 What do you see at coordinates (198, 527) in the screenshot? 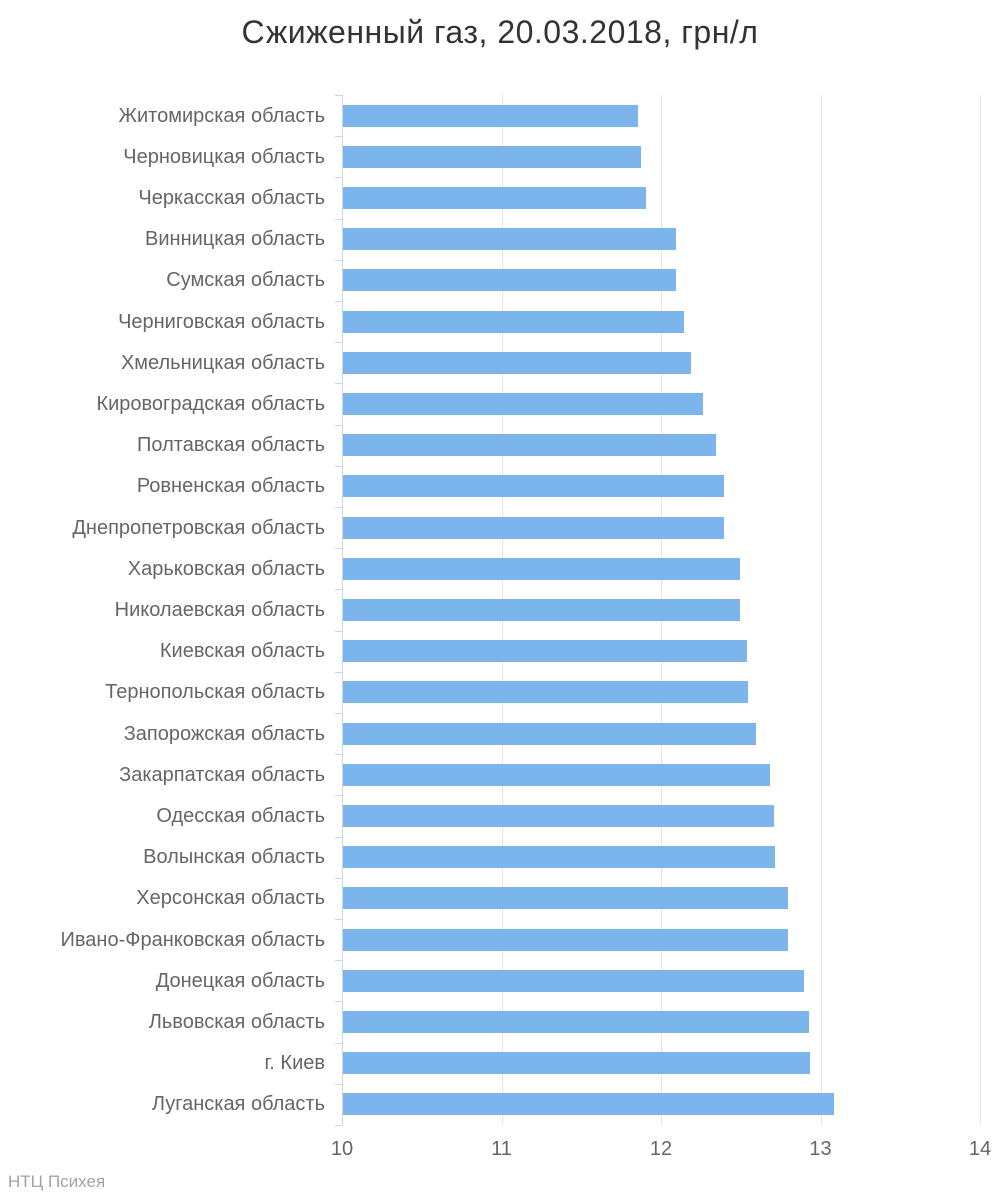
I see `category-label: Днепропетровская область` at bounding box center [198, 527].